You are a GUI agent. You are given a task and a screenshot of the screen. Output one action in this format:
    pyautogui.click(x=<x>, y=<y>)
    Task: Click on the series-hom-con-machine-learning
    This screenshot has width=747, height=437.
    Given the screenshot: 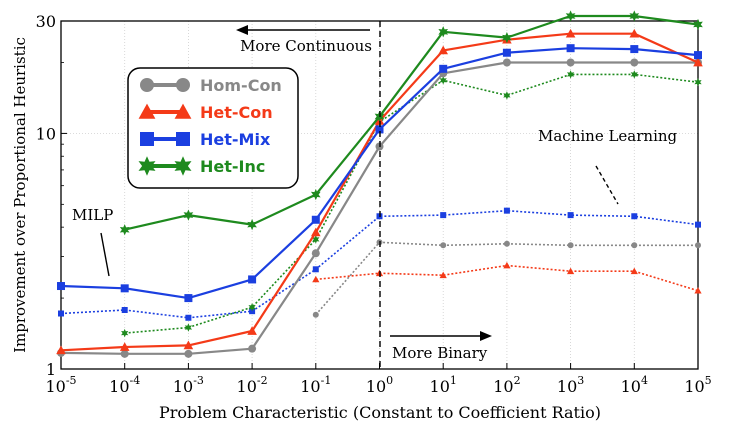 What is the action you would take?
    pyautogui.click(x=506, y=278)
    